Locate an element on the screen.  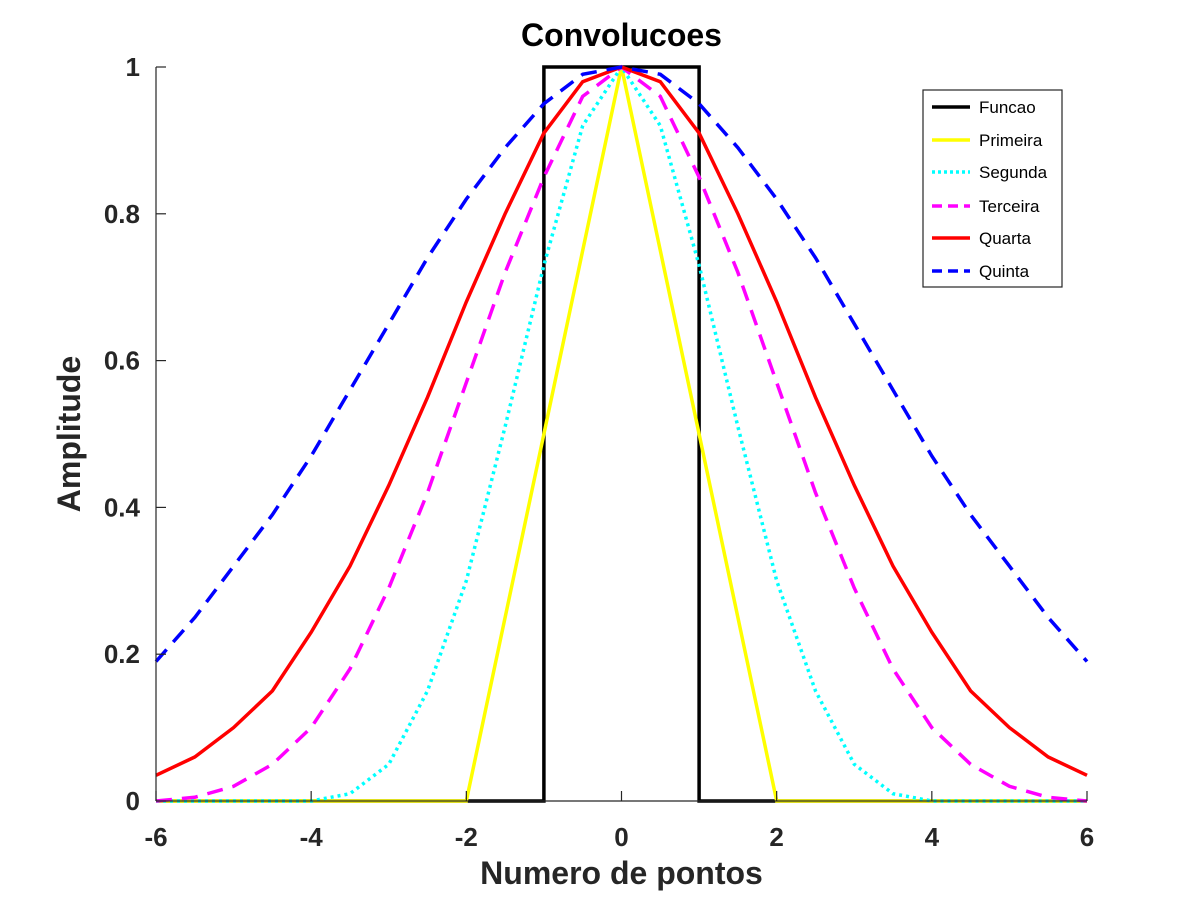
y-axis-title: Amplitude is located at coordinates (69, 434).